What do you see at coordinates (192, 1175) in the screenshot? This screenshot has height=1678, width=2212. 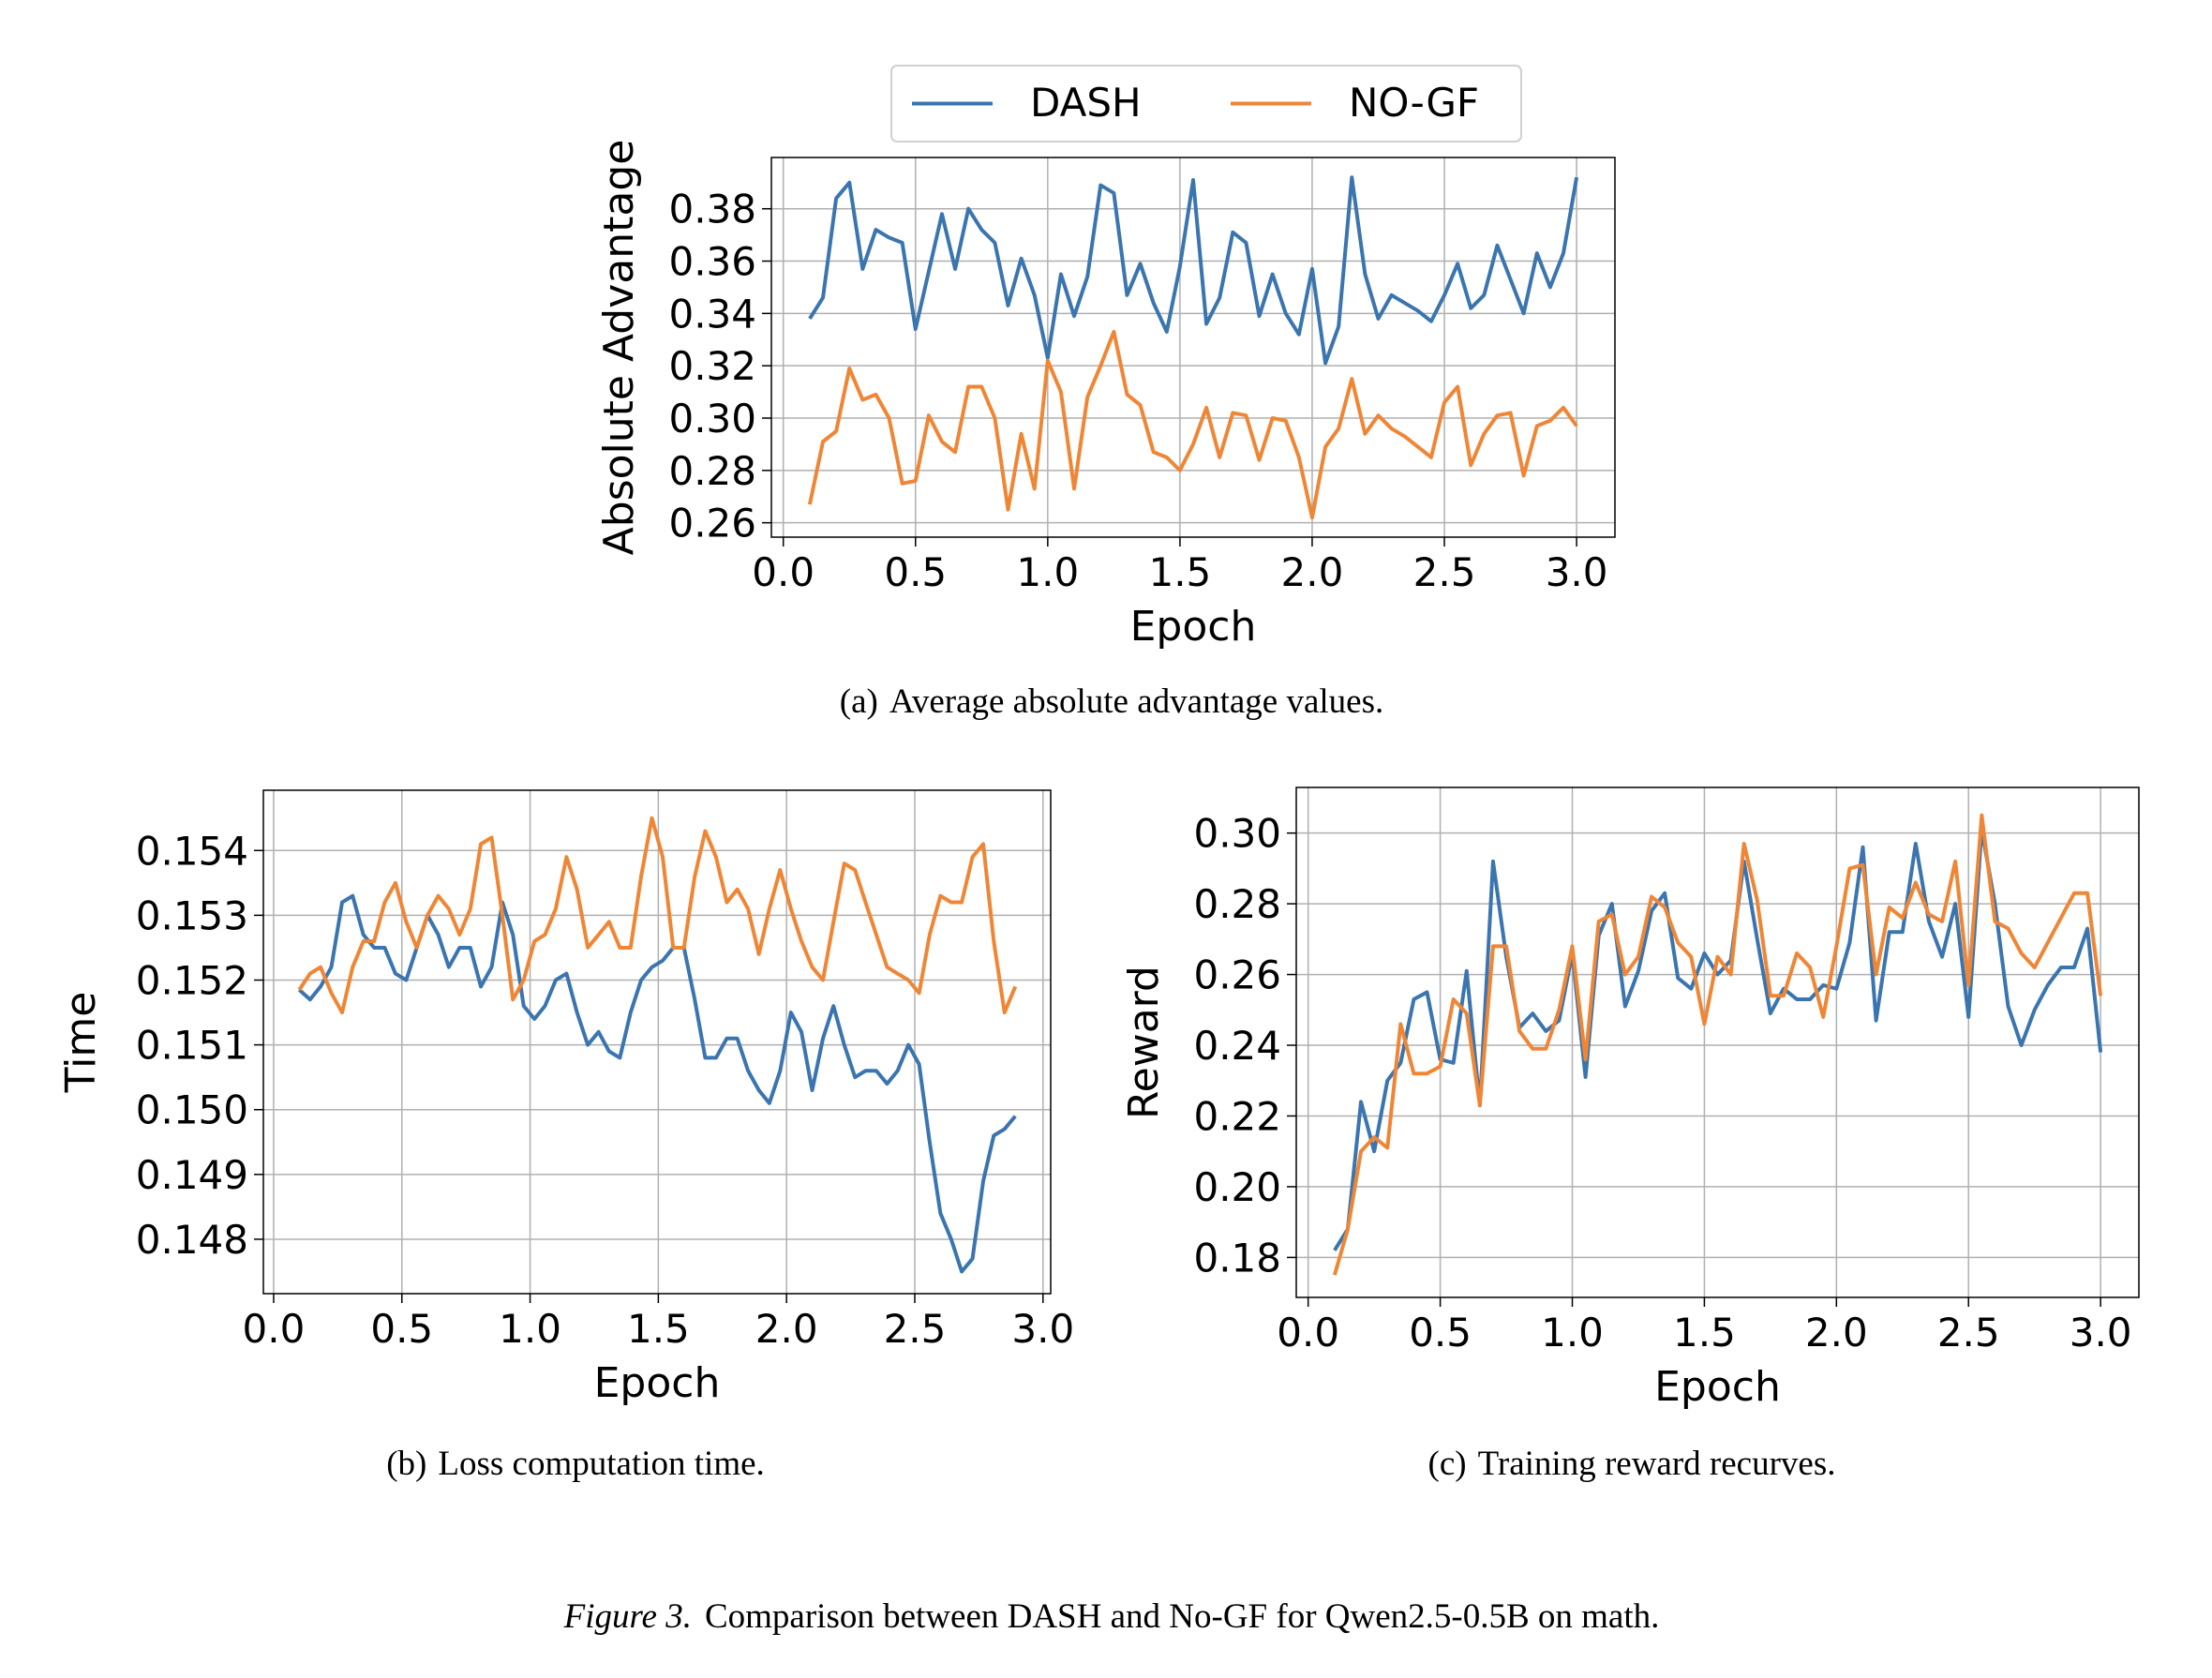 I see `y-tick-label: 0.149` at bounding box center [192, 1175].